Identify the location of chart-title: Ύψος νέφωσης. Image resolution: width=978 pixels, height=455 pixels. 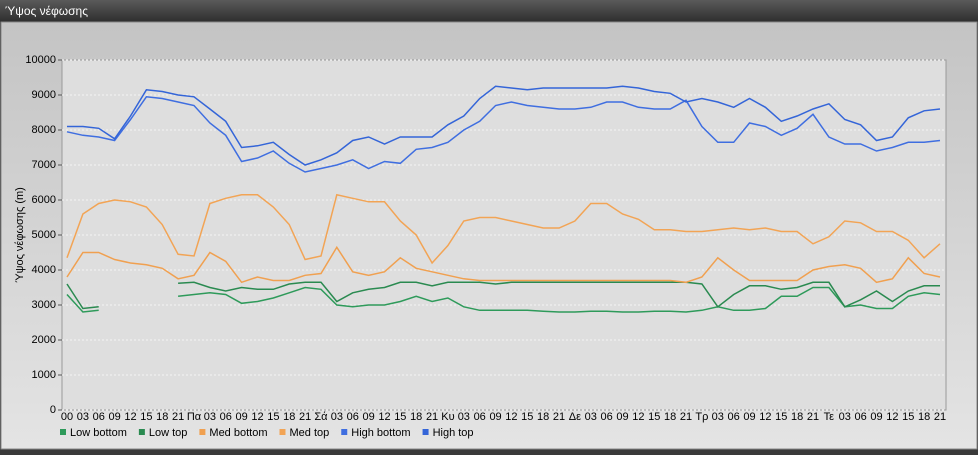
(46, 11).